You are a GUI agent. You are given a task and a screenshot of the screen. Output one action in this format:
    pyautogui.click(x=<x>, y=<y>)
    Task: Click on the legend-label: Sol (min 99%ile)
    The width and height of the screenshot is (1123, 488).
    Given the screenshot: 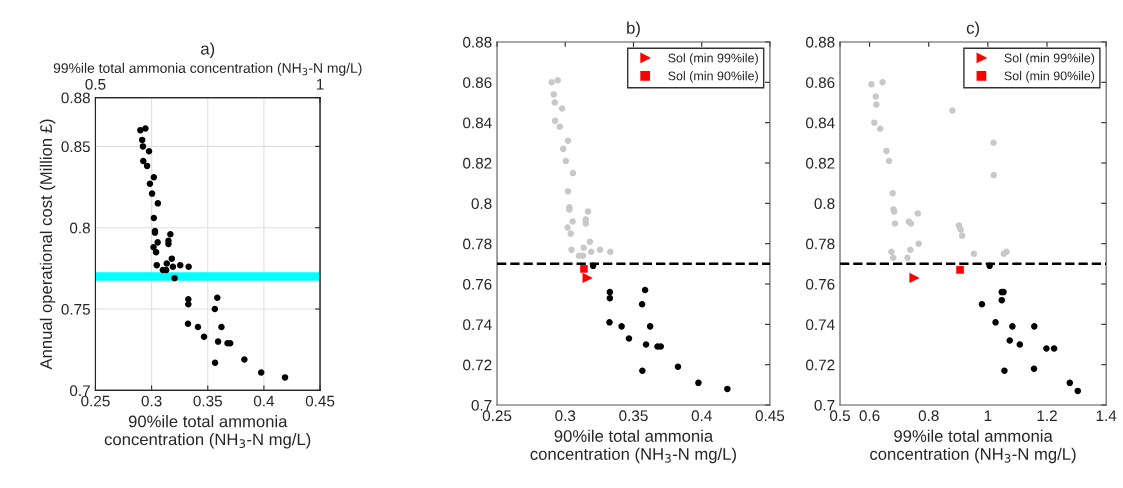 What is the action you would take?
    pyautogui.click(x=1049, y=59)
    